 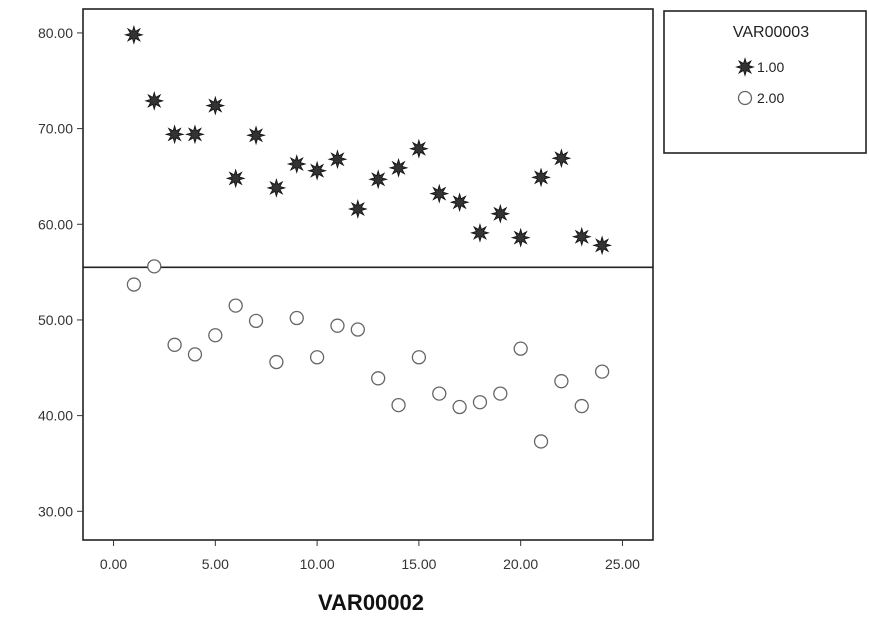 I want to click on x-axis-label: VAR00002, so click(x=371, y=602).